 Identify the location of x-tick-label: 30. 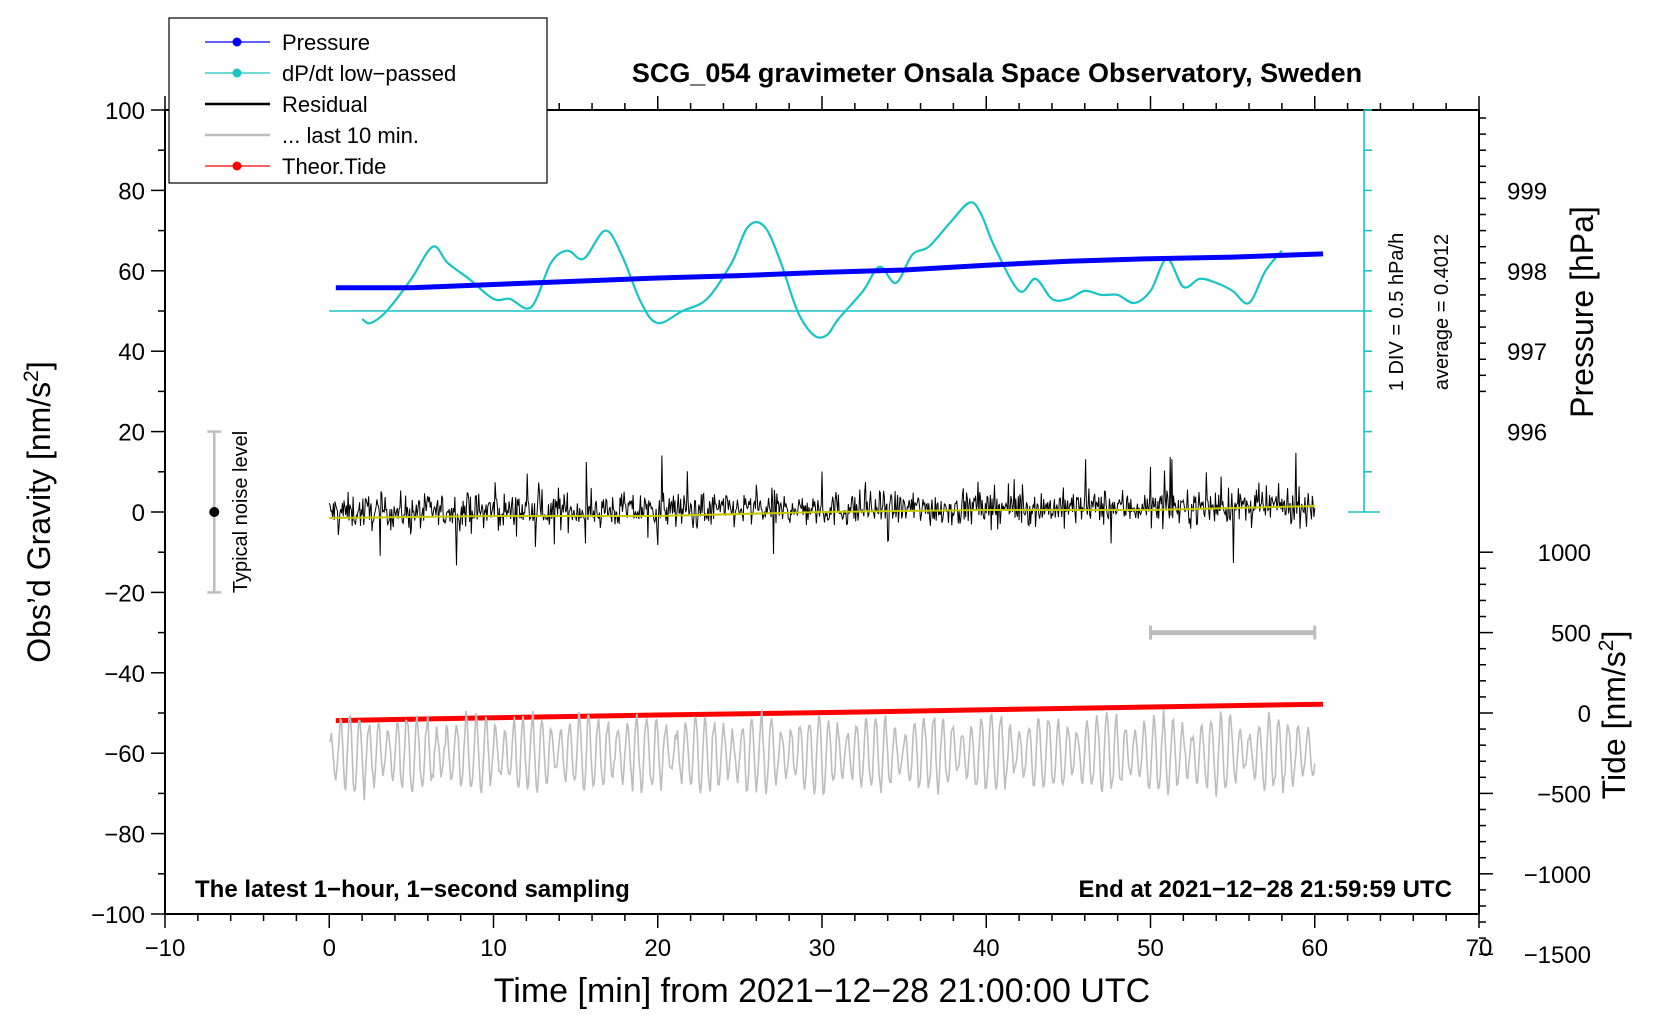
(822, 948).